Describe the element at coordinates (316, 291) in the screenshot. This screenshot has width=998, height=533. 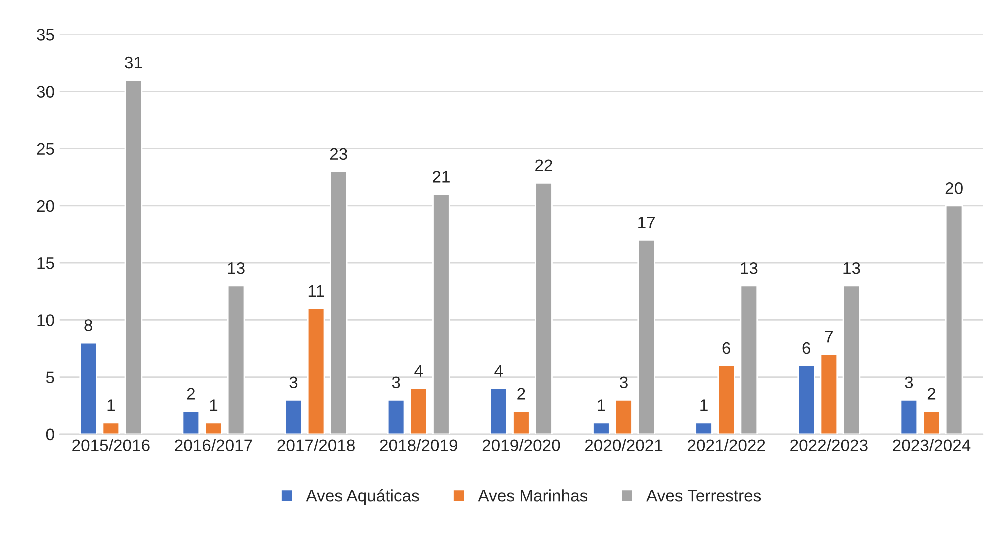
I see `data-label: 11` at that location.